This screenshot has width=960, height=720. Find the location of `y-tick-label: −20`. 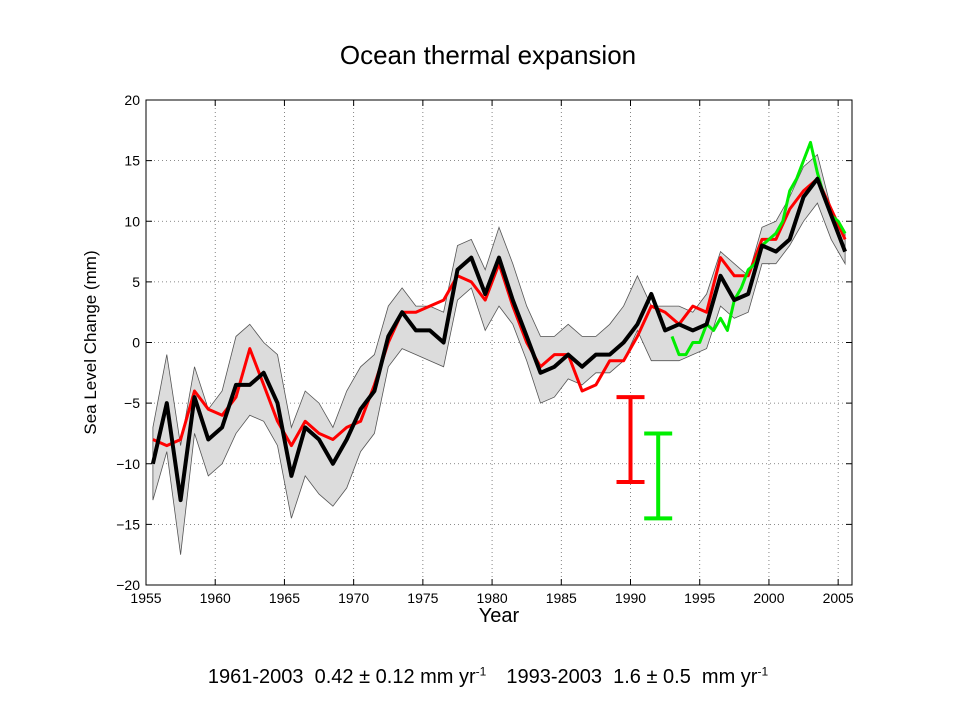

y-tick-label: −20 is located at coordinates (128, 585).